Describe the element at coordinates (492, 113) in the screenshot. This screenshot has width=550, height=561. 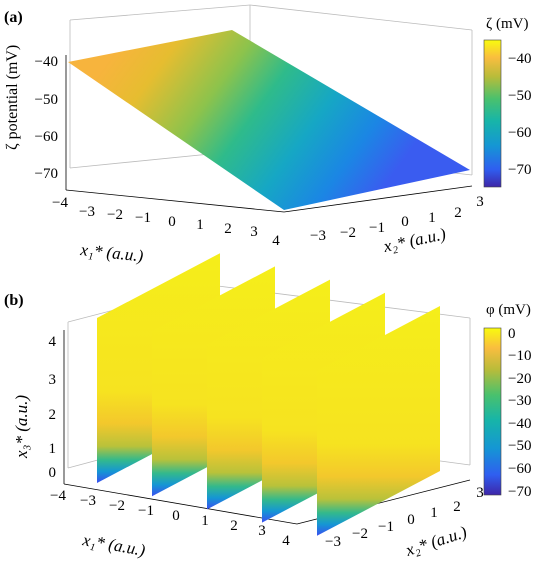
I see `panel-a-colorbar` at that location.